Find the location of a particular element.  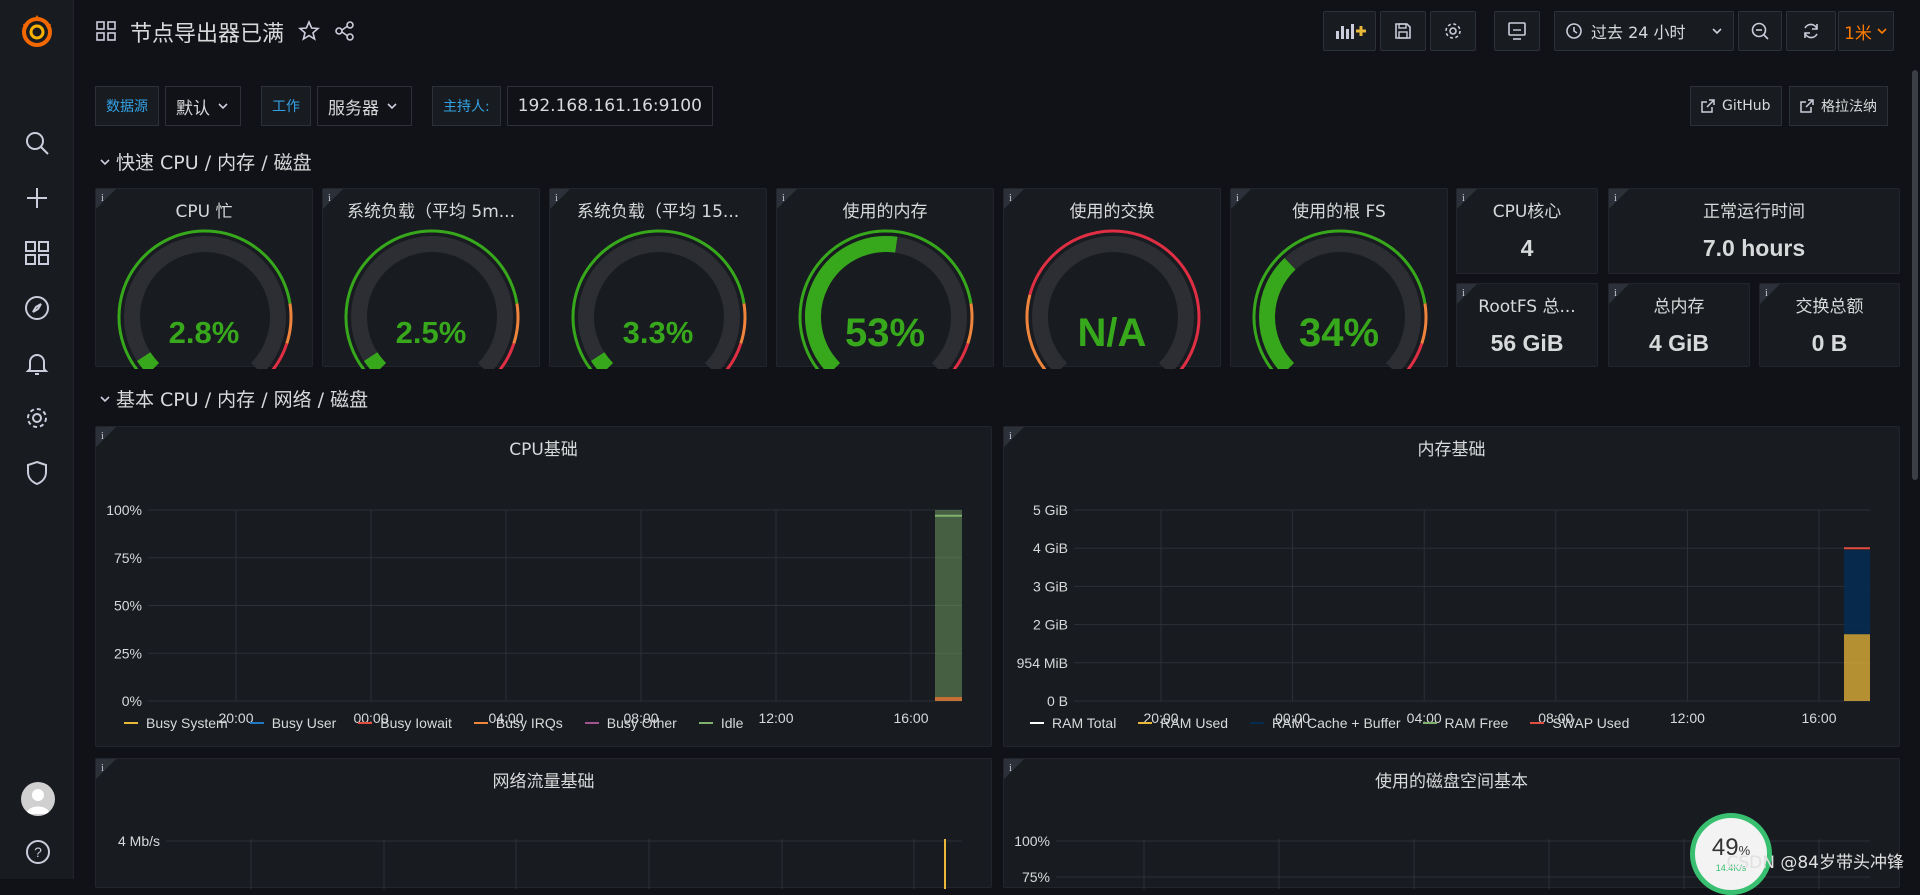

create-plus-icon is located at coordinates (37, 198).